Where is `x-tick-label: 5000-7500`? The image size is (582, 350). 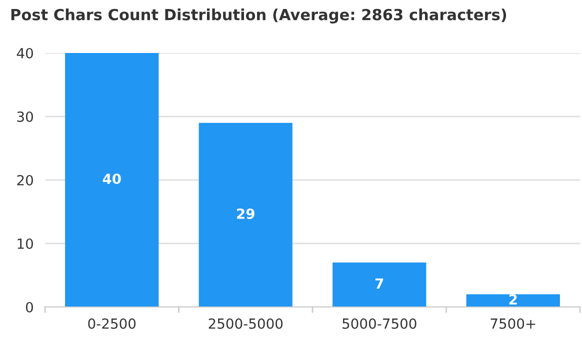
x-tick-label: 5000-7500 is located at coordinates (379, 323).